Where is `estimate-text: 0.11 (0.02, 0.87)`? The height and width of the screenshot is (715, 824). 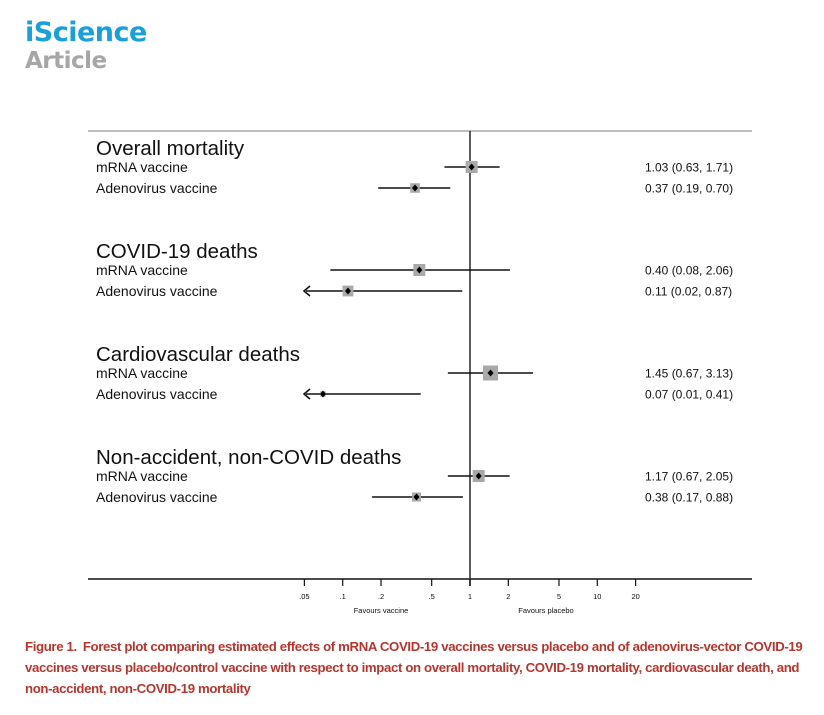 estimate-text: 0.11 (0.02, 0.87) is located at coordinates (688, 292).